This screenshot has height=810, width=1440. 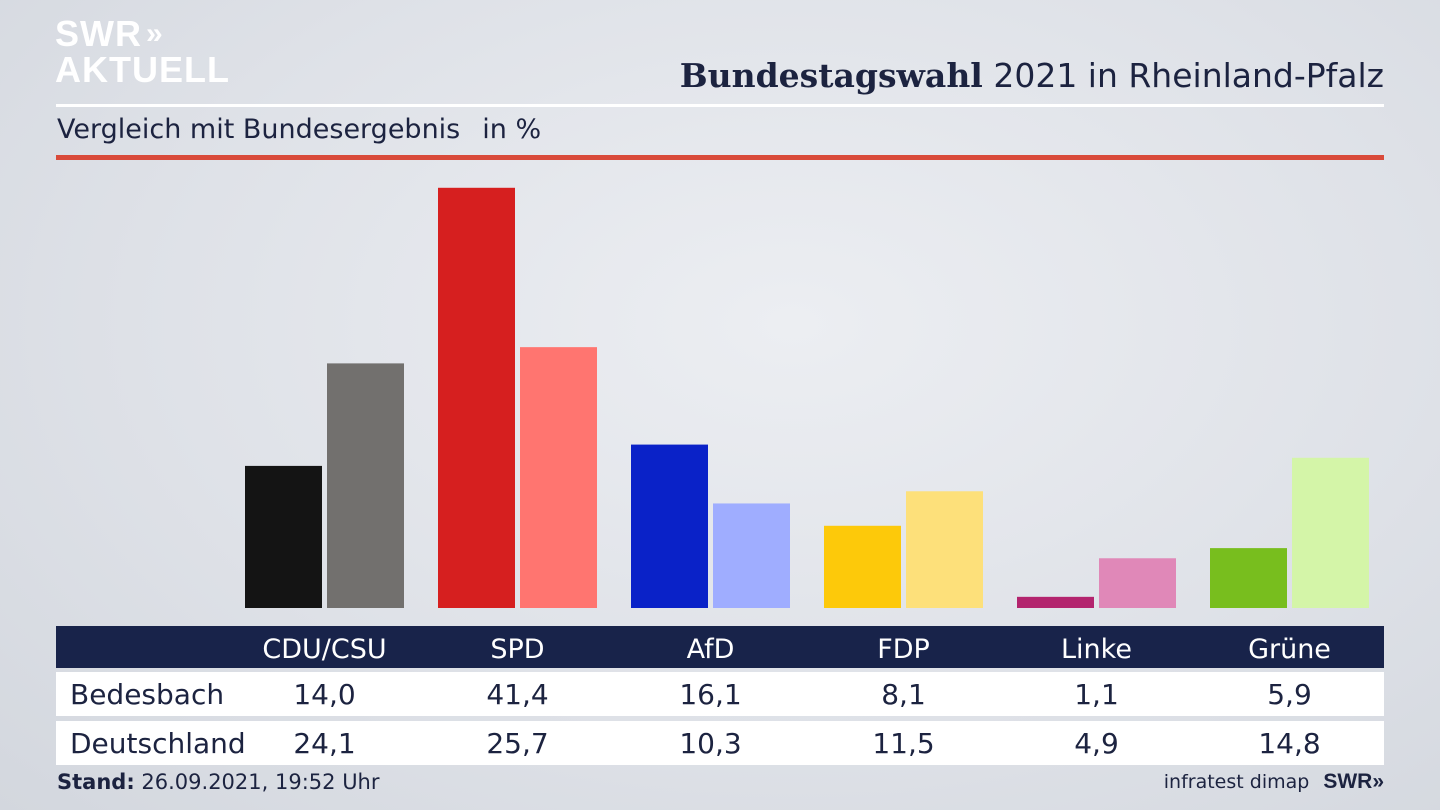 What do you see at coordinates (324, 649) in the screenshot?
I see `column-header-cdu-csu: CDU/CSU` at bounding box center [324, 649].